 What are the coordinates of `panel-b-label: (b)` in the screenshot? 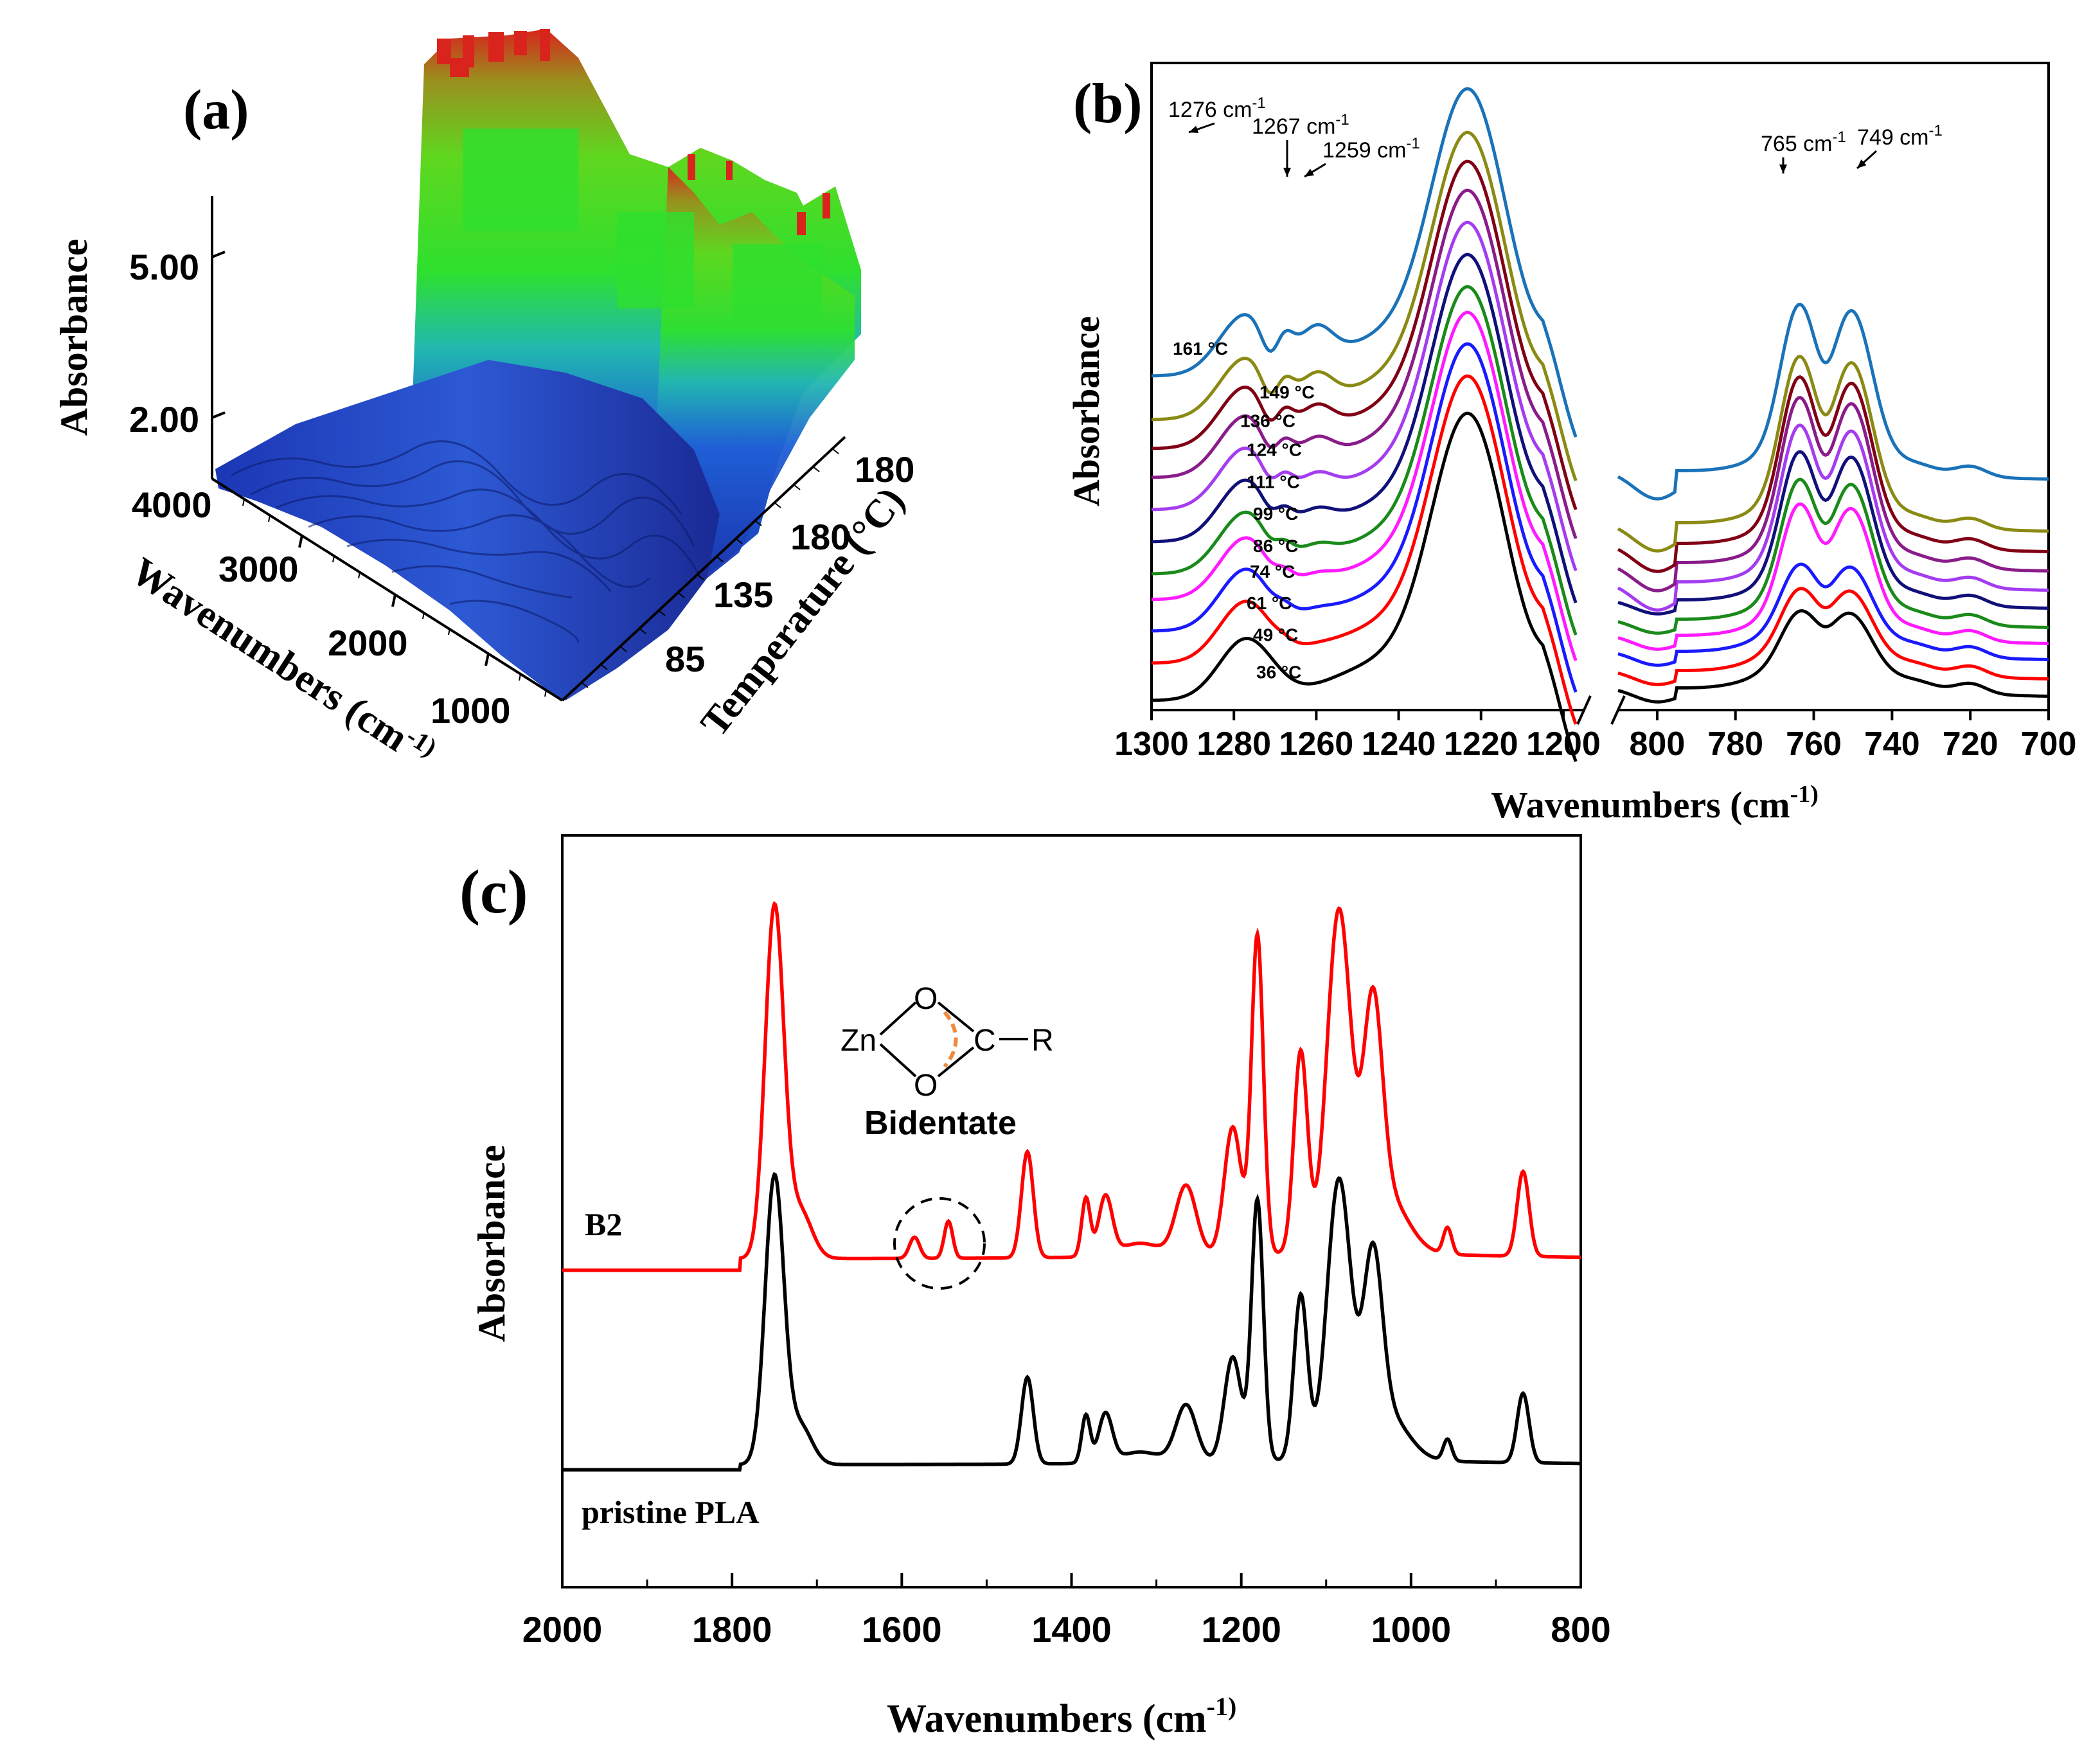 It's located at (1108, 104).